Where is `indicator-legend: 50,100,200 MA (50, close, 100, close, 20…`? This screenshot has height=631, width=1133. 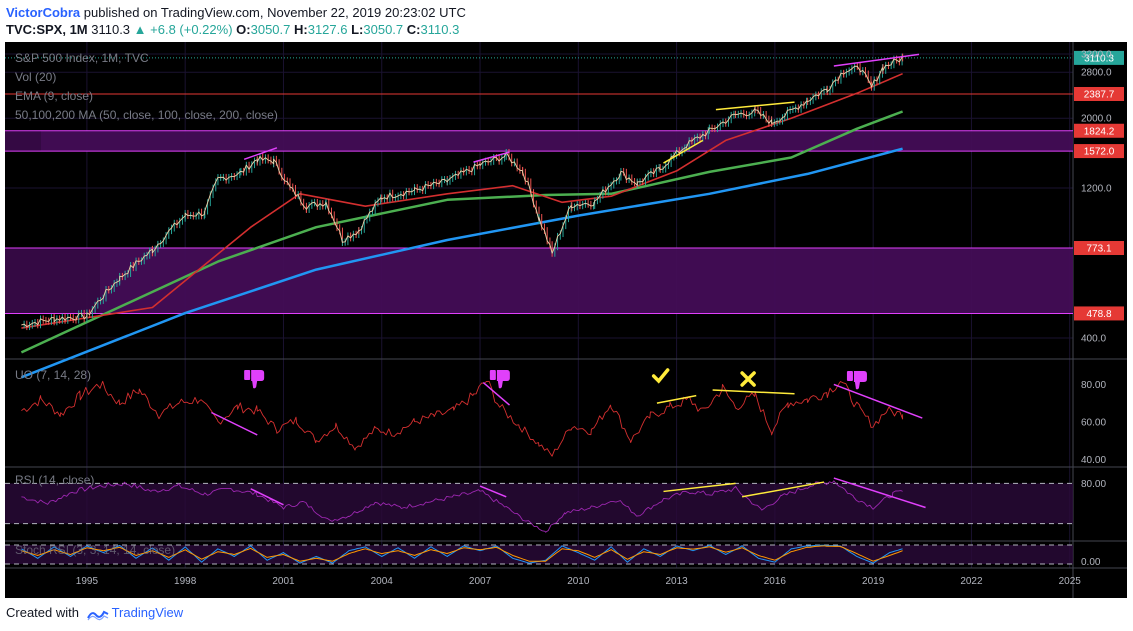 indicator-legend: 50,100,200 MA (50, close, 100, close, 20… is located at coordinates (146, 115).